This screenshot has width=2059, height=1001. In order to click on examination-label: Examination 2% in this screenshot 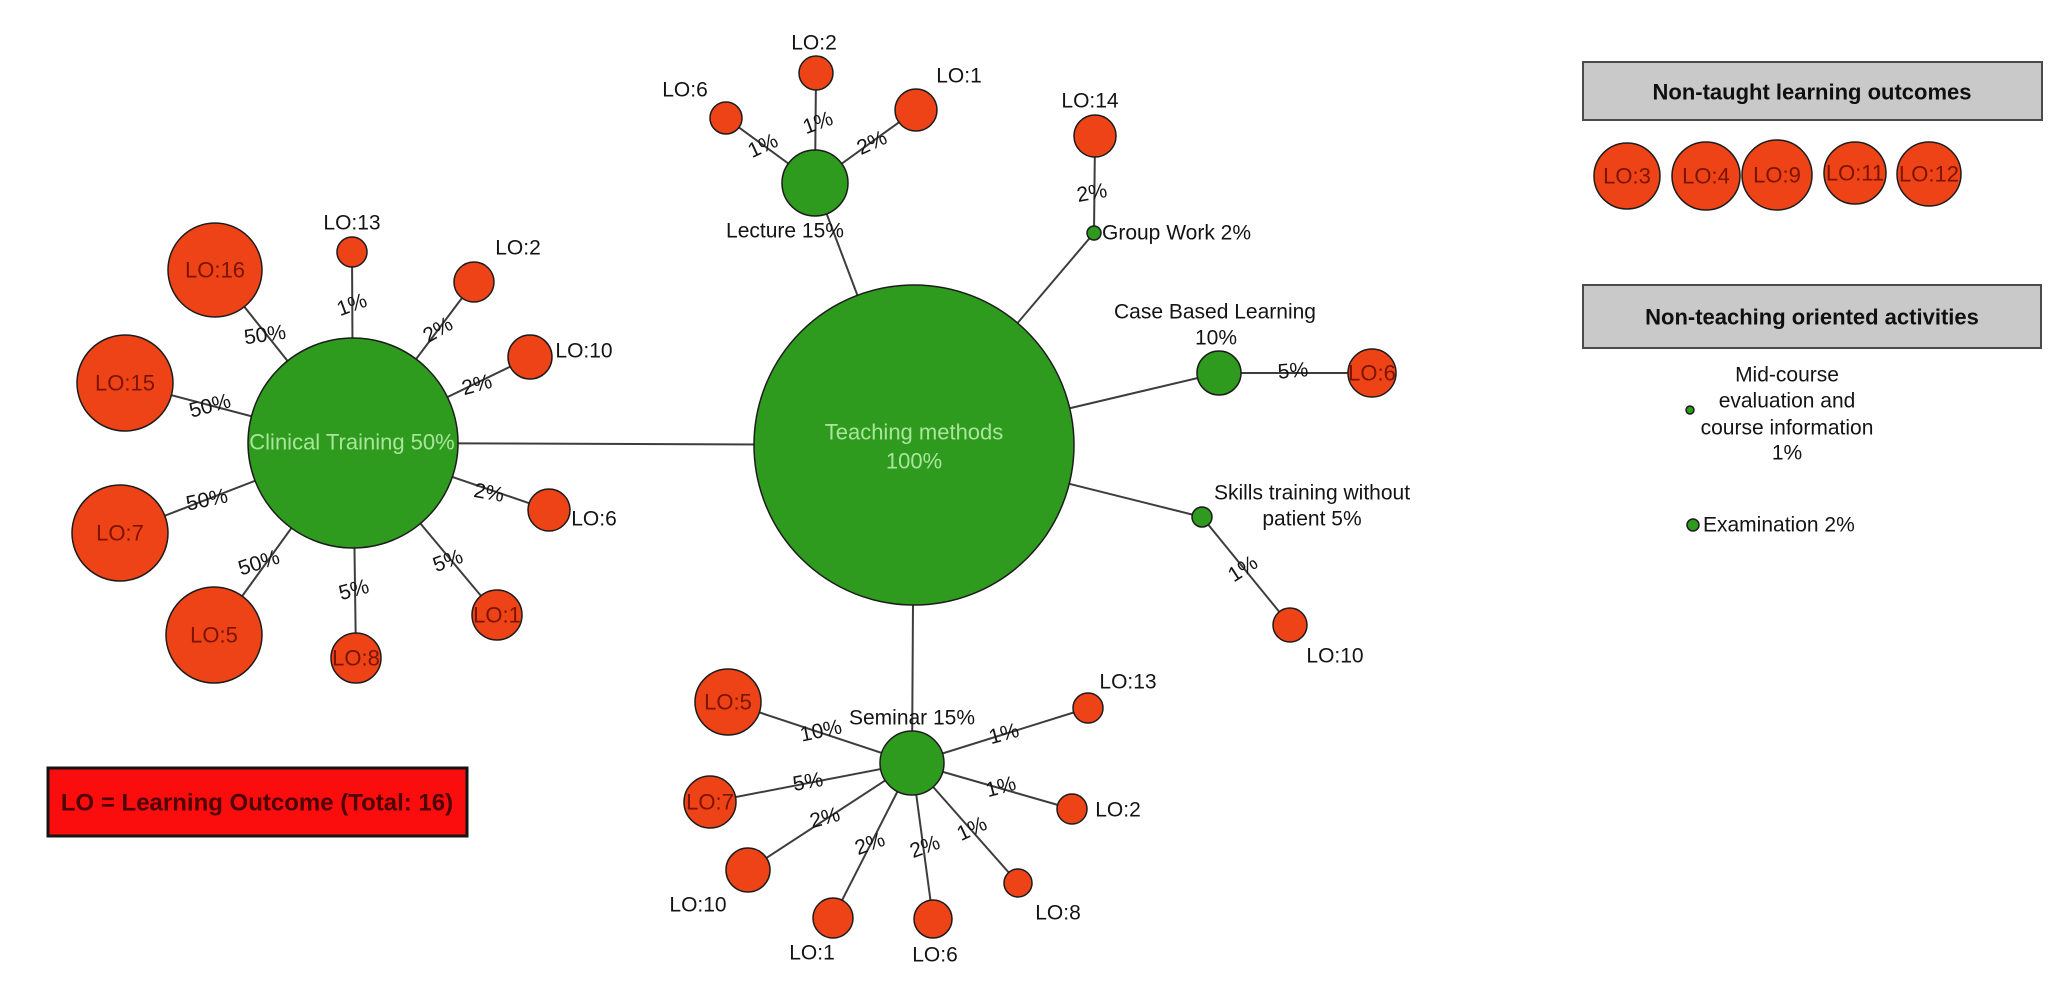, I will do `click(1779, 525)`.